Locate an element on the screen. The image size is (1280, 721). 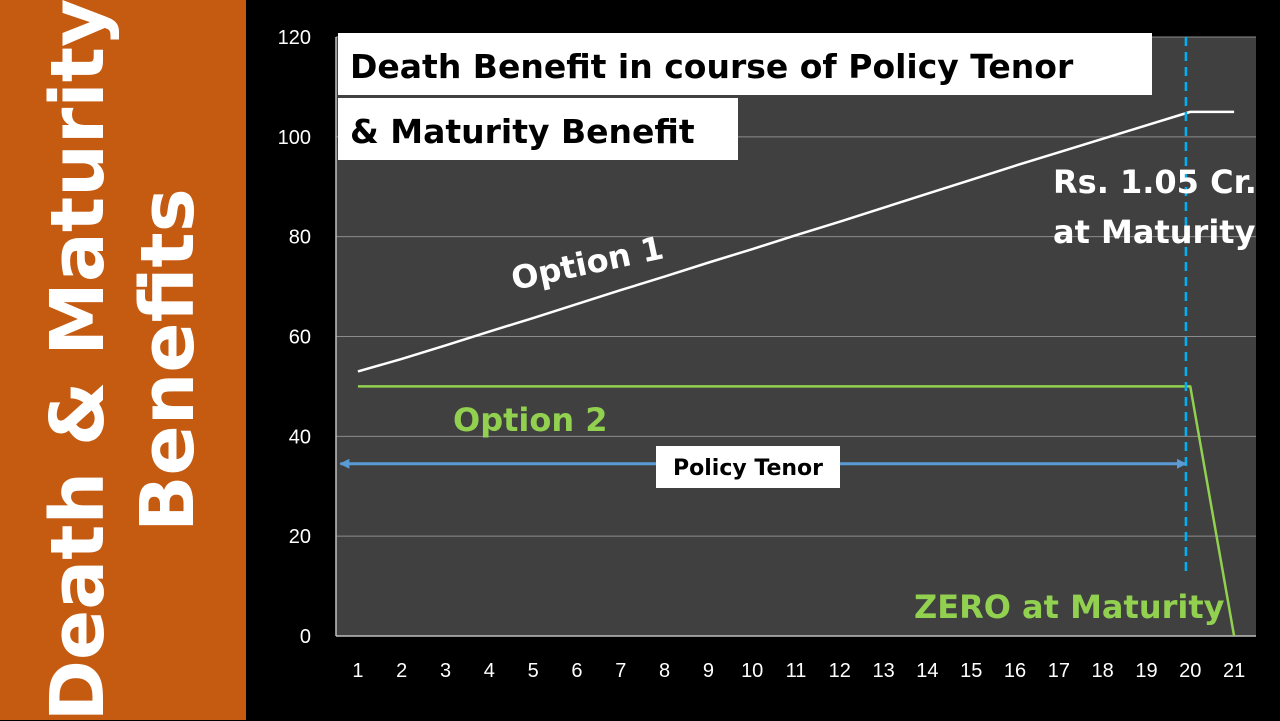
y-tick-0: 0 is located at coordinates (305, 637).